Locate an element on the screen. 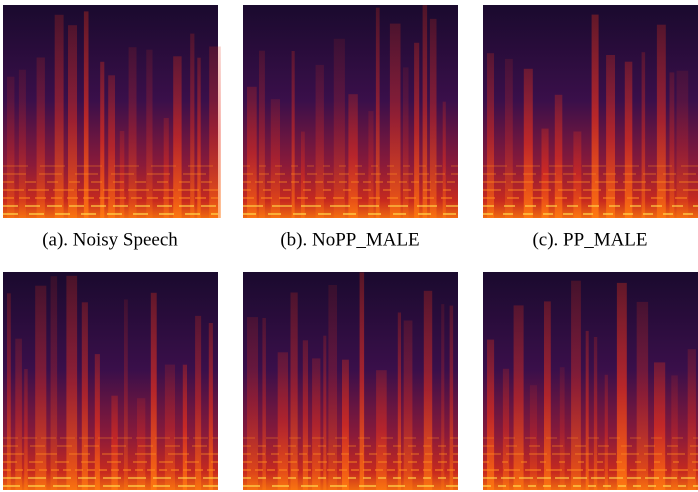 The image size is (698, 492). caption: (c). PP_MALE is located at coordinates (589, 239).